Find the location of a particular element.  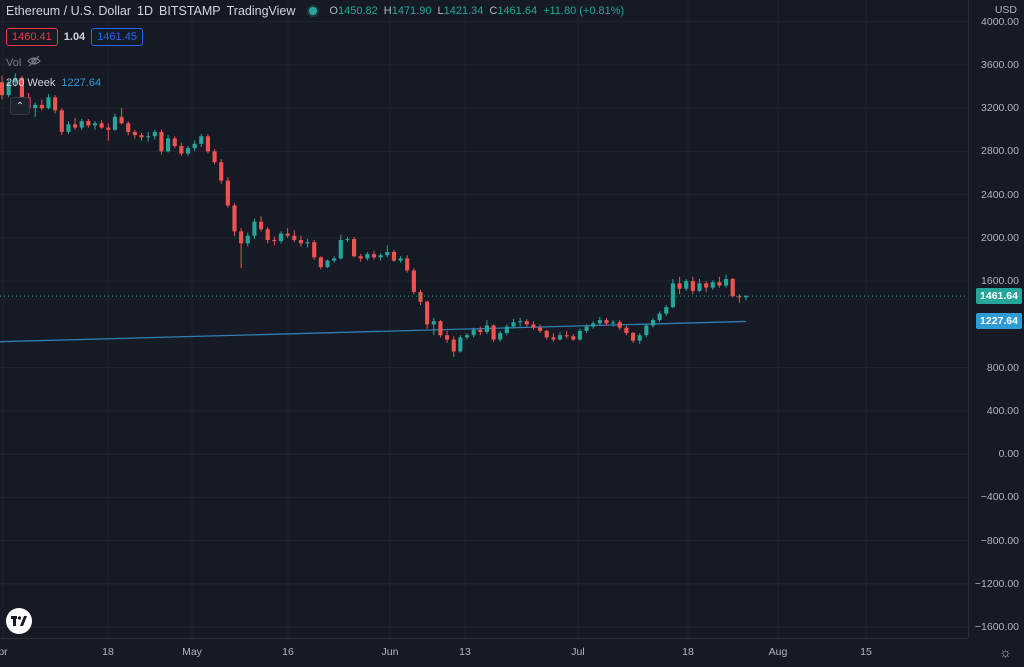

time-tick-label: Jun is located at coordinates (390, 652).